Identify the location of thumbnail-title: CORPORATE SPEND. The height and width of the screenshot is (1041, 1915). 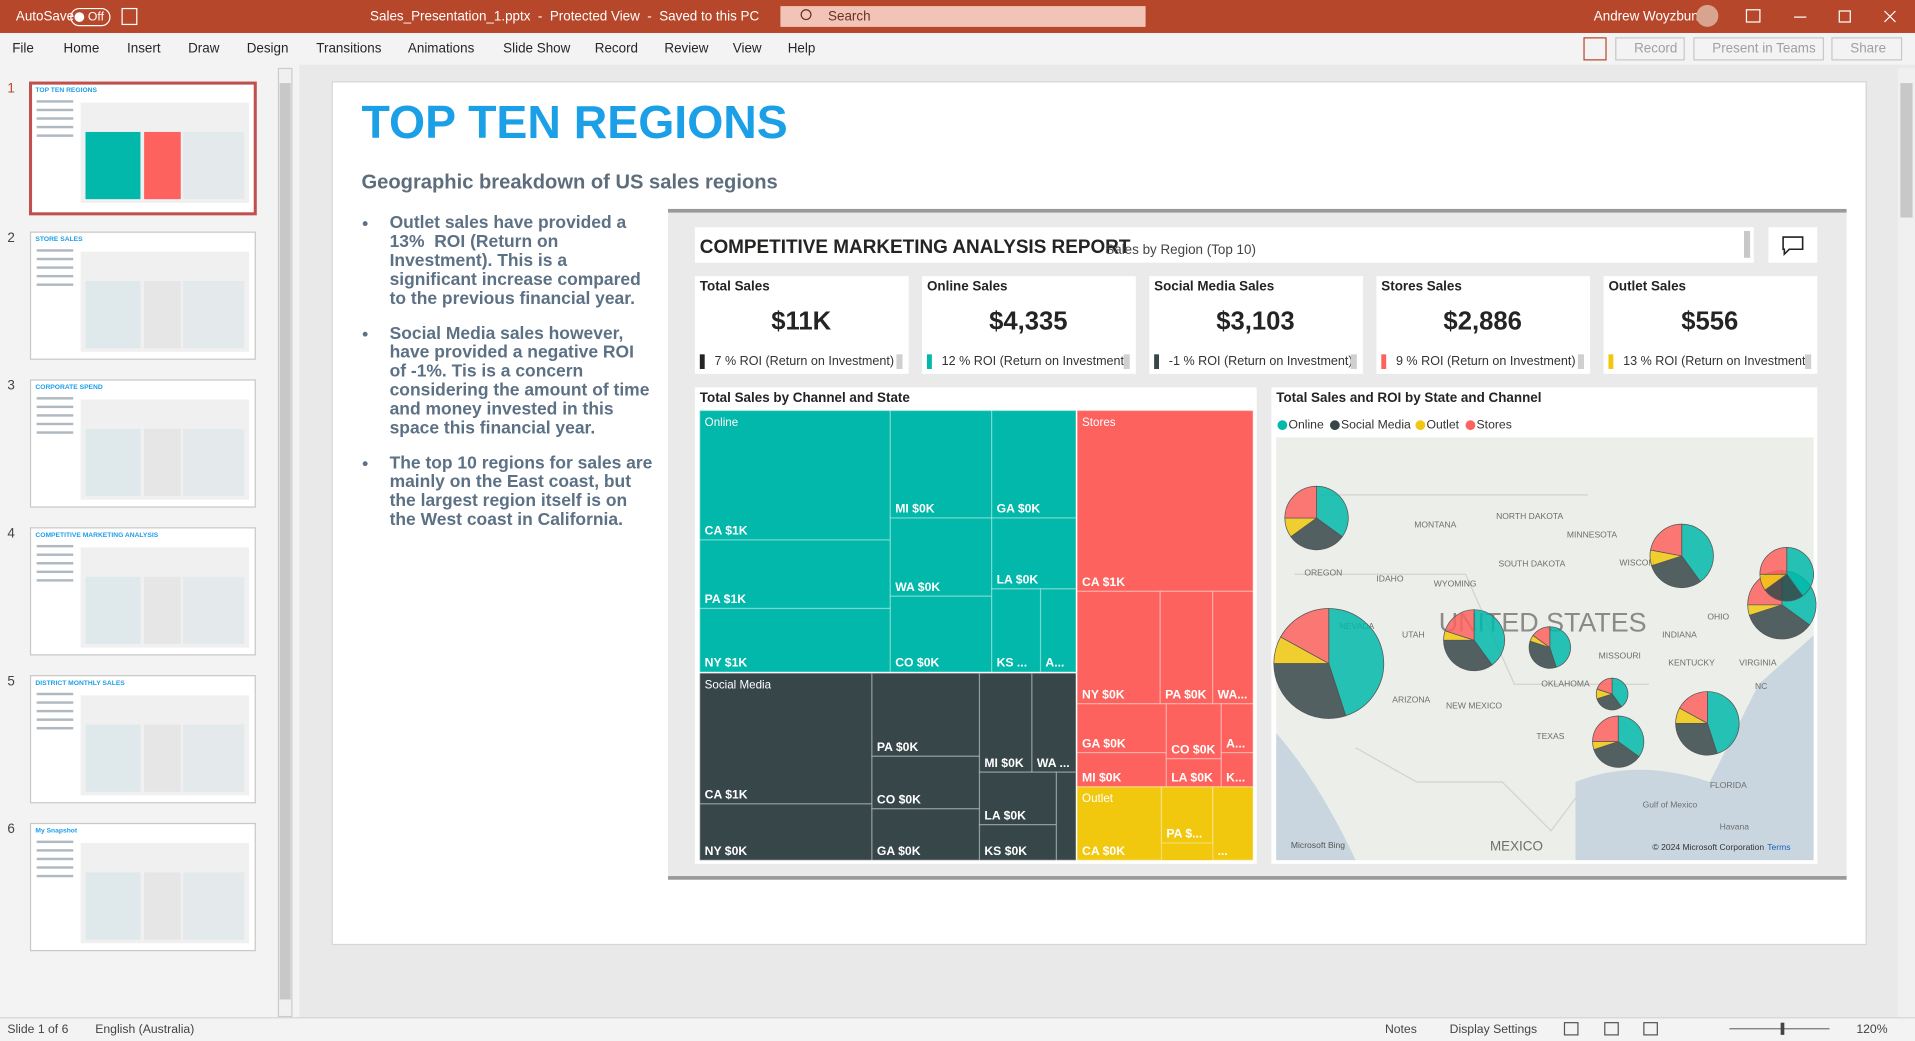
(68, 387).